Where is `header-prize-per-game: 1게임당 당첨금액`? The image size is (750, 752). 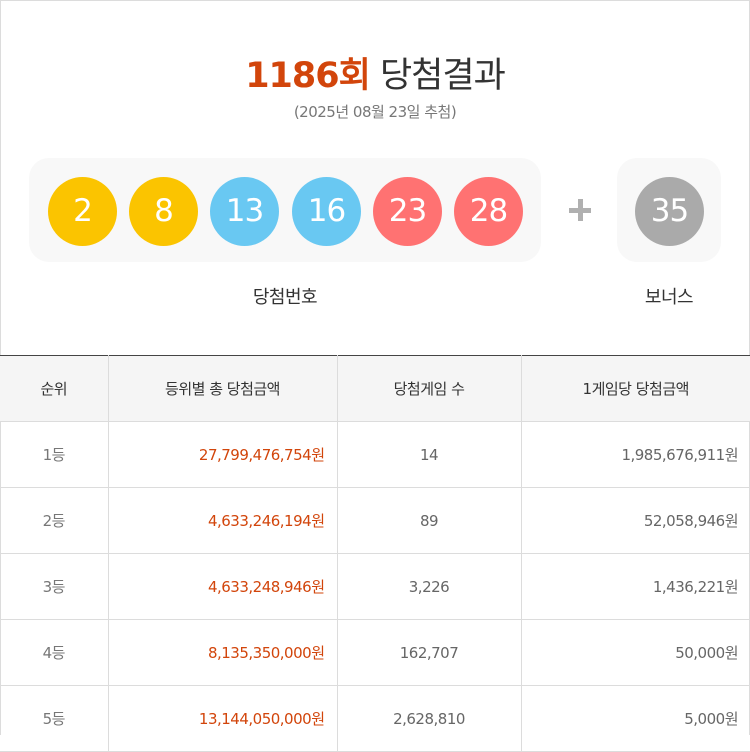 header-prize-per-game: 1게임당 당첨금액 is located at coordinates (635, 388).